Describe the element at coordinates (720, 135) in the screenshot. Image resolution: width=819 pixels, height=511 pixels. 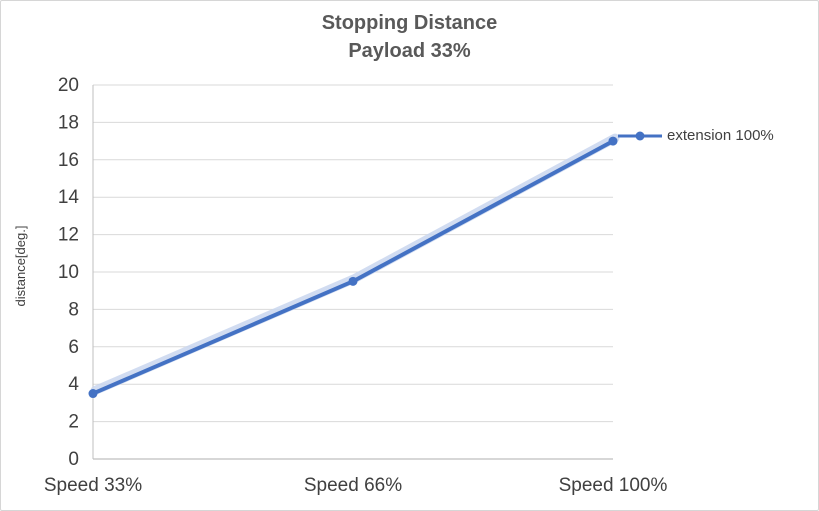
I see `legend-label: extension 100%` at that location.